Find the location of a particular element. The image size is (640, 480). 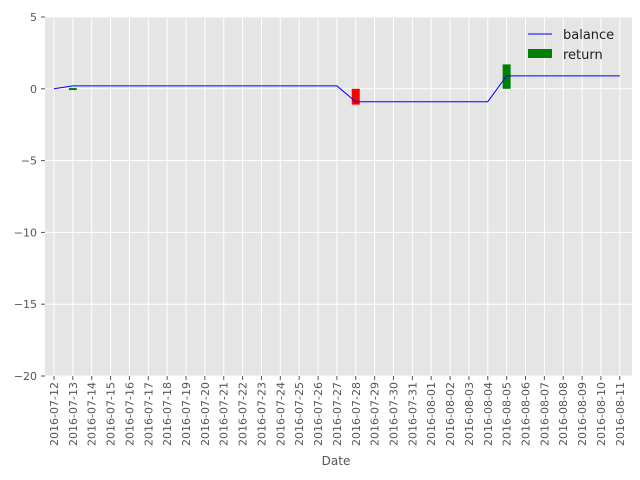

x-tick-label: 2016-07-24 is located at coordinates (280, 414).